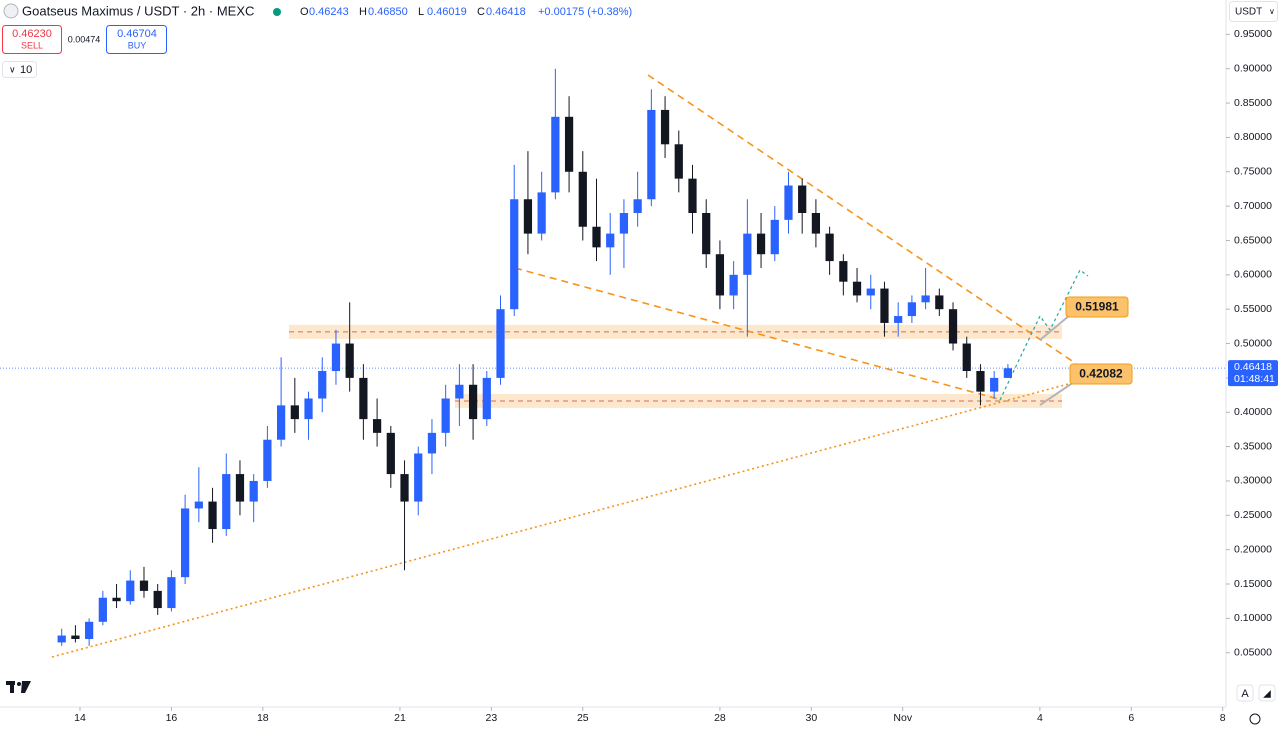 Image resolution: width=1280 pixels, height=733 pixels. What do you see at coordinates (863, 220) in the screenshot?
I see `upper-trendline` at bounding box center [863, 220].